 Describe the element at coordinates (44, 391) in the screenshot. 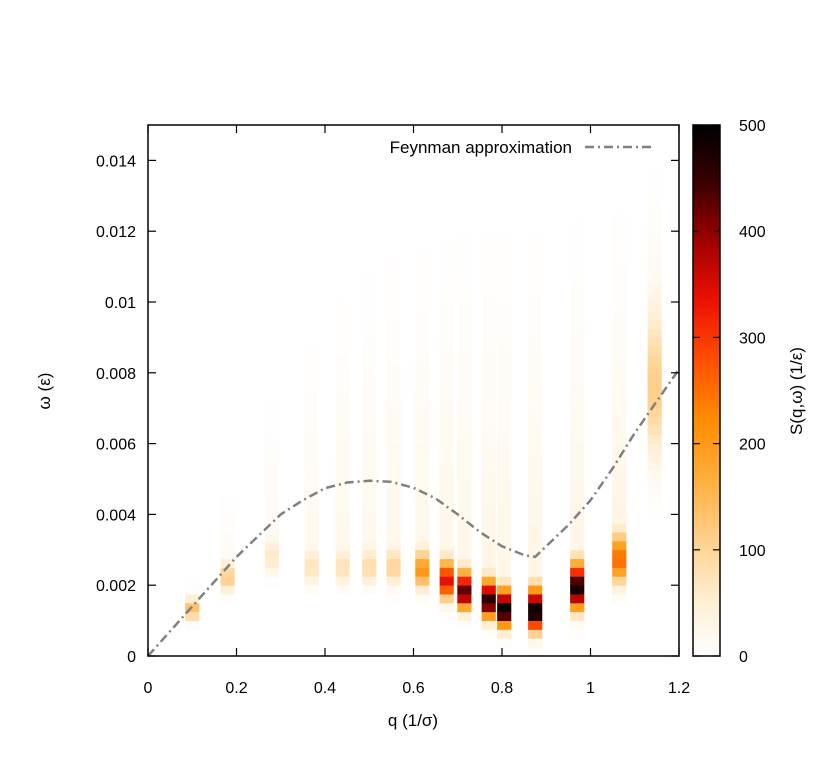

I see `y-axis-label: ω (ε)` at that location.